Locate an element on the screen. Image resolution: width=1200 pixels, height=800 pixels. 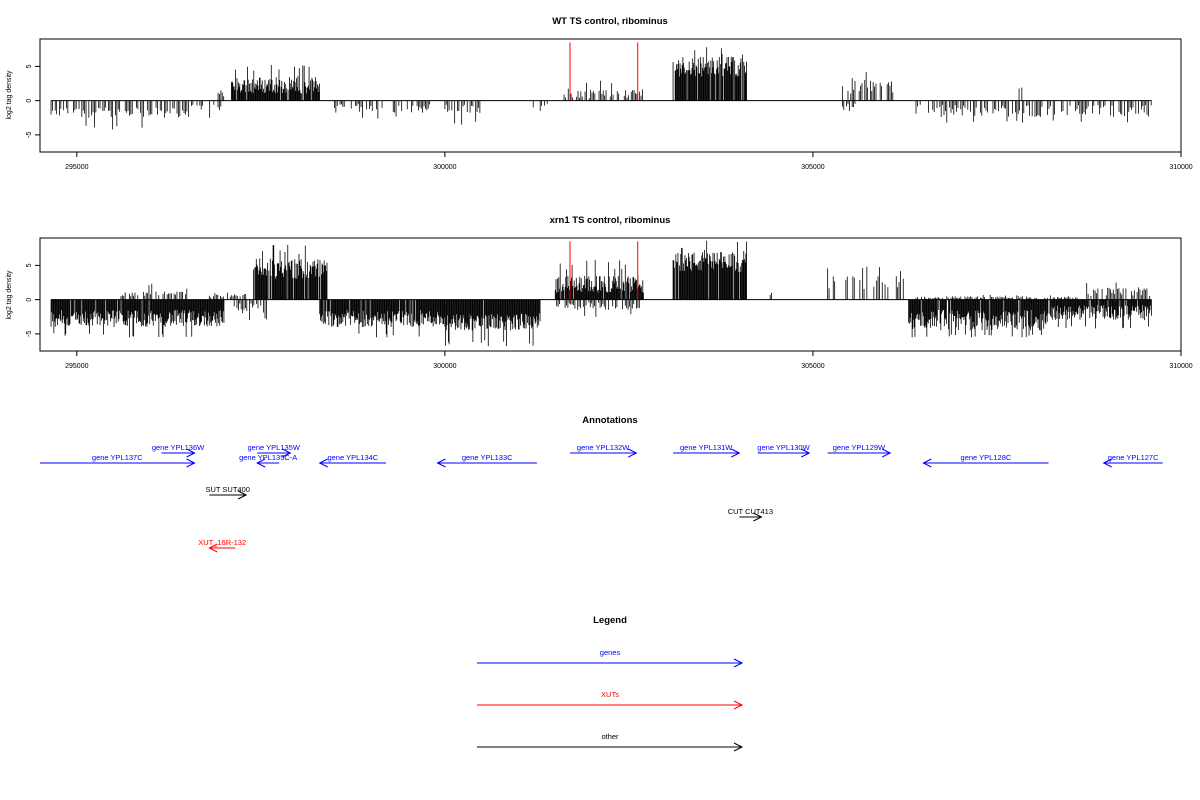
annotation-feature: gene YPL133C is located at coordinates (486, 460).